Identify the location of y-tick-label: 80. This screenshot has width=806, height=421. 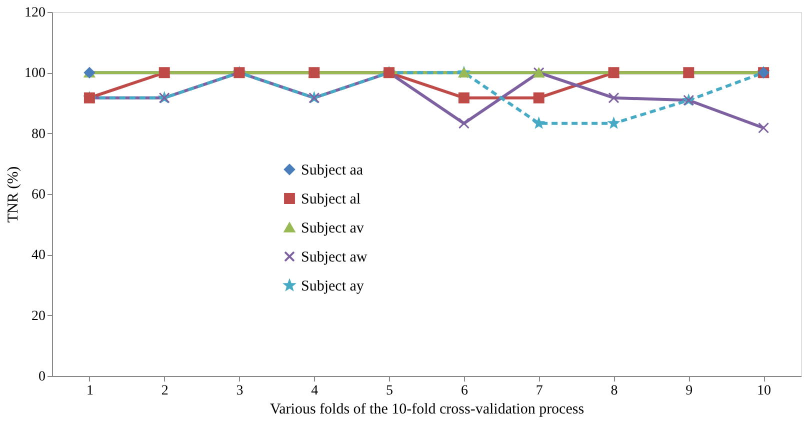
(39, 134).